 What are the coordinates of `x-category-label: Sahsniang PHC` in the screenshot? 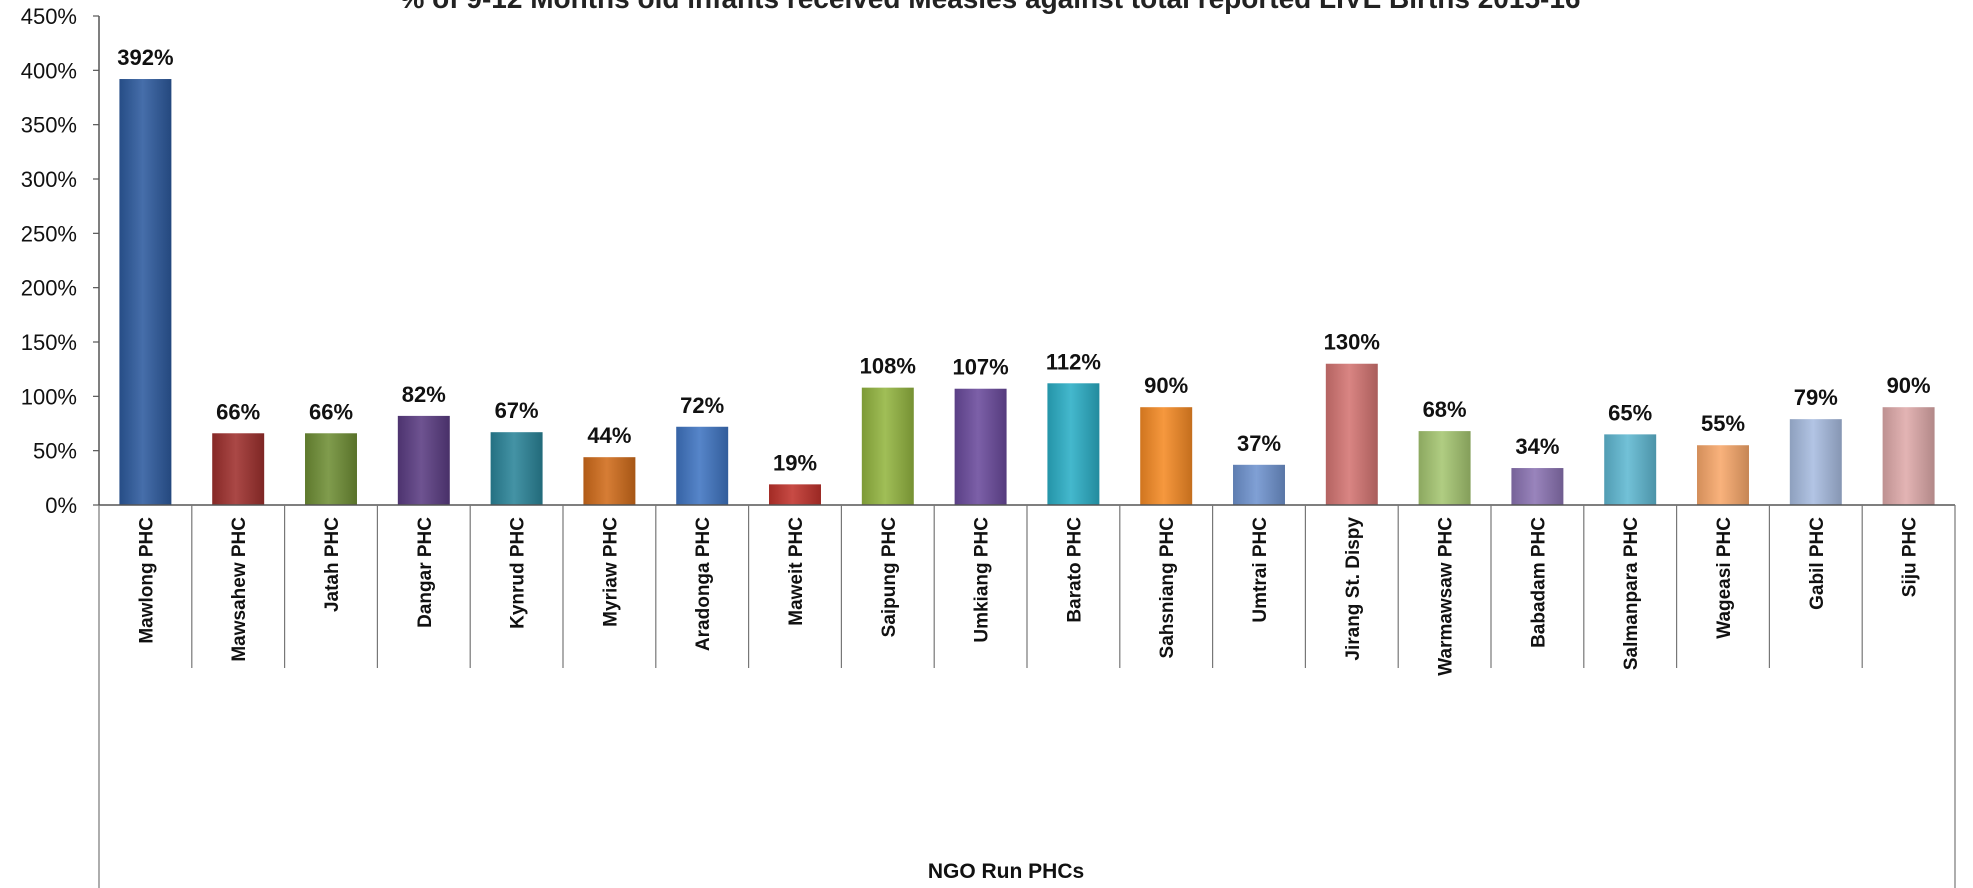 It's located at (1167, 588).